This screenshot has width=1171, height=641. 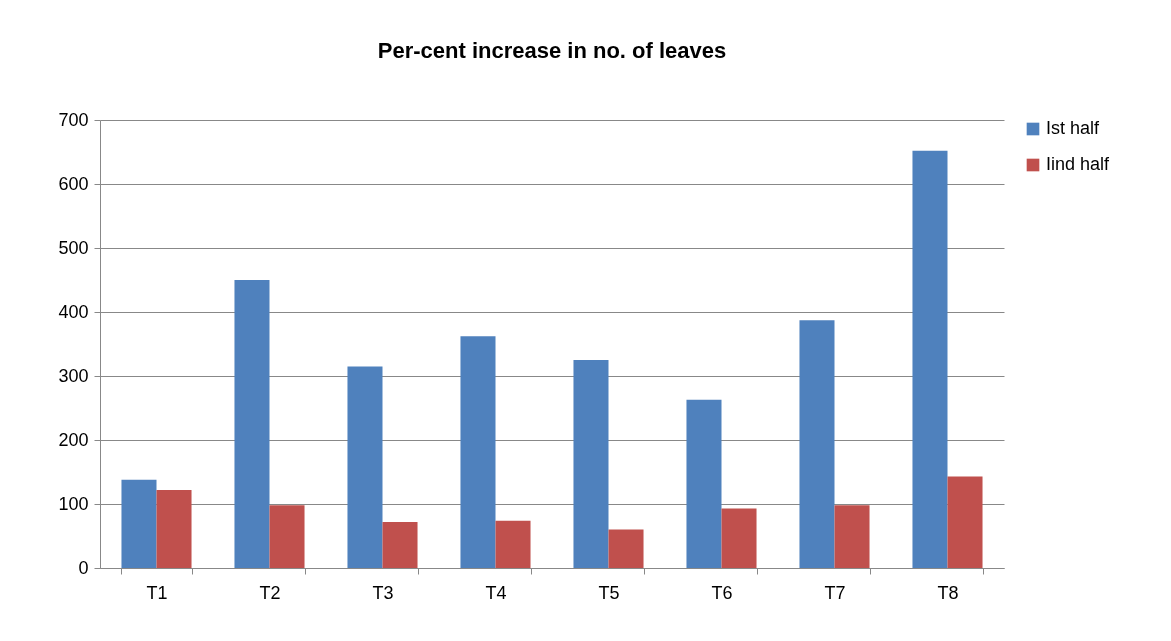 What do you see at coordinates (73, 183) in the screenshot?
I see `y-tick-label: 600` at bounding box center [73, 183].